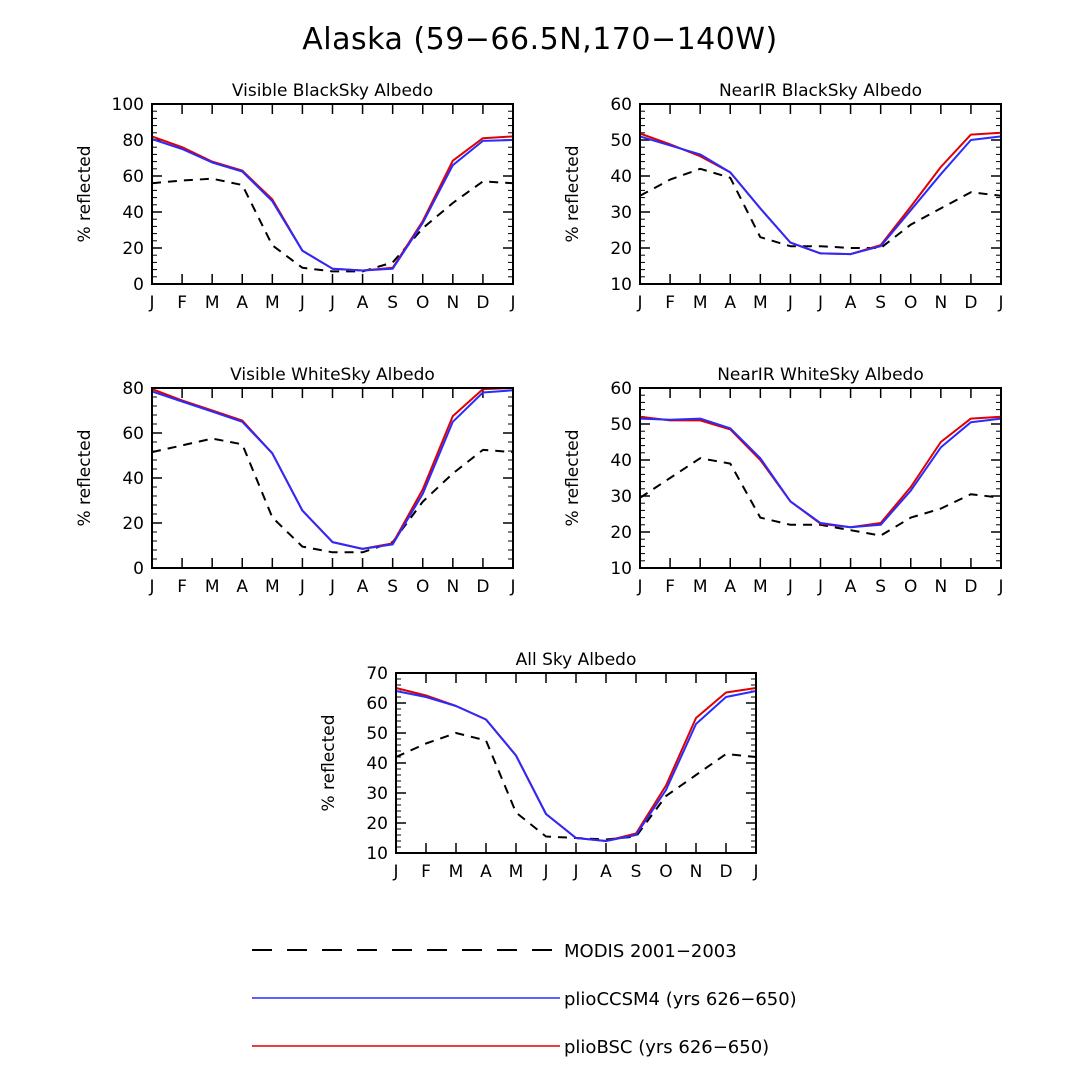 The image size is (1080, 1080). I want to click on legend-label-2: plioBSC (yrs 626−650), so click(666, 1047).